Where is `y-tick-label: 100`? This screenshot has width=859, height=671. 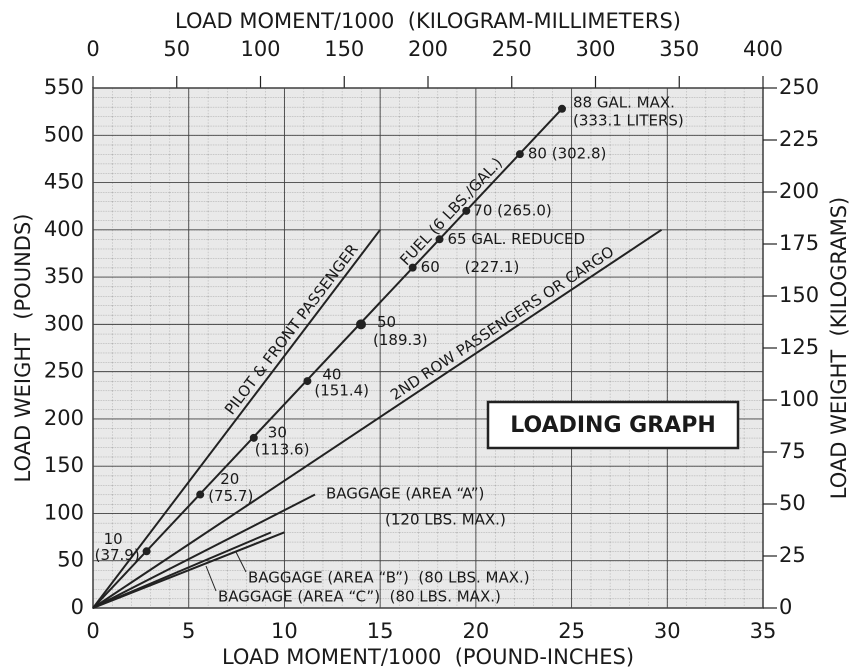 y-tick-label: 100 is located at coordinates (64, 512).